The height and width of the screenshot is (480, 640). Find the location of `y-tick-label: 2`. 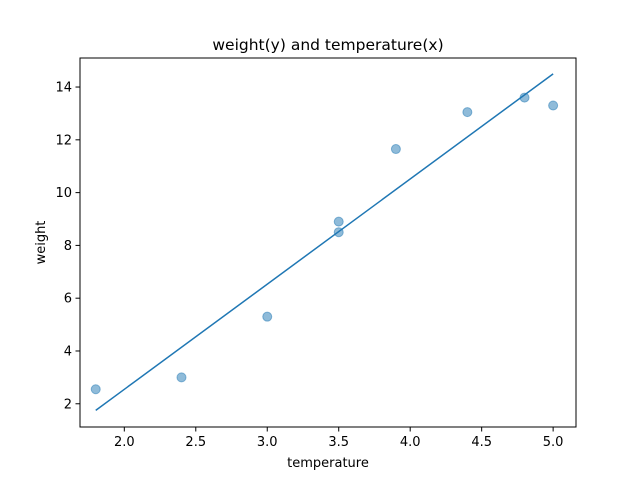

y-tick-label: 2 is located at coordinates (68, 404).